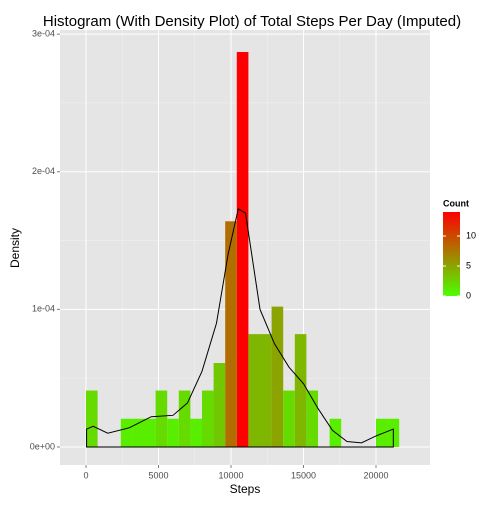 This screenshot has width=504, height=509. What do you see at coordinates (15, 248) in the screenshot?
I see `y-axis-label: Density` at bounding box center [15, 248].